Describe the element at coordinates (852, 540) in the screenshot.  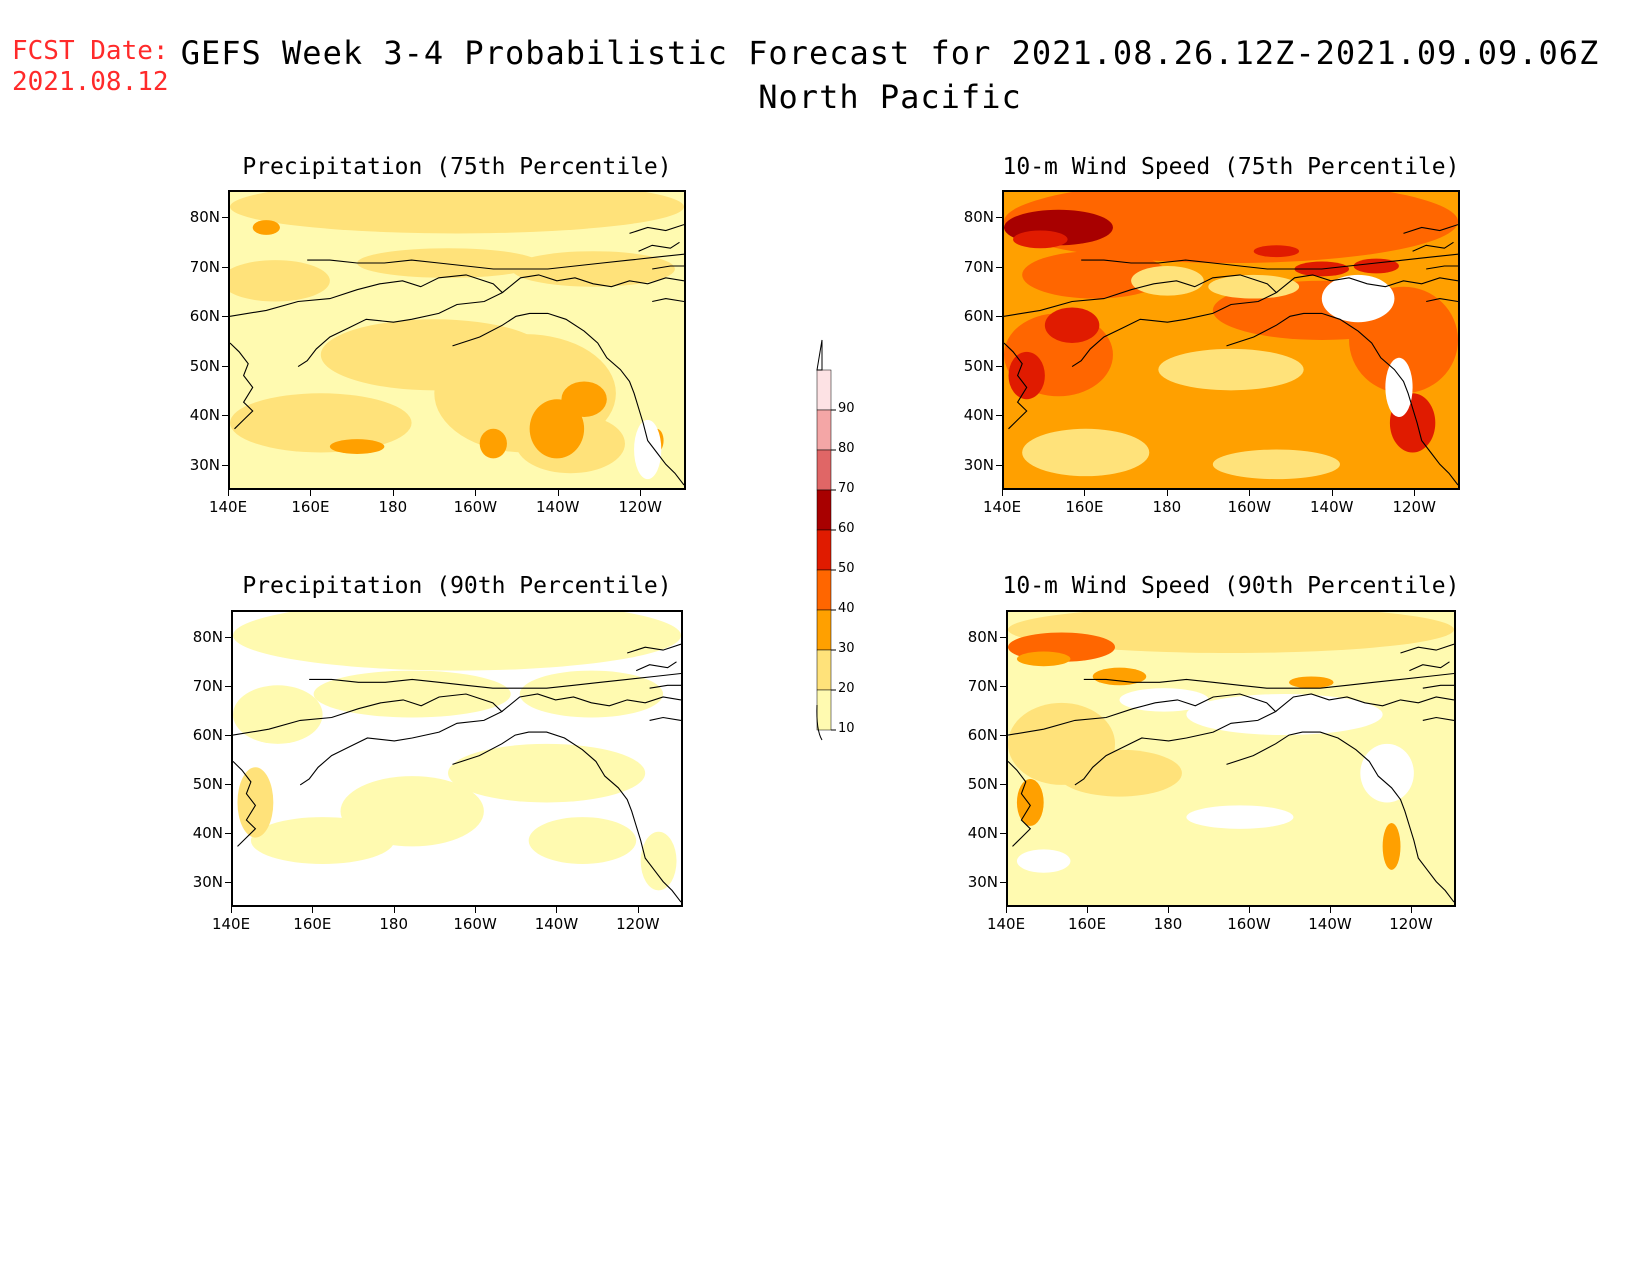
I see `colorbar: 90 80 70 60 50 40 30 20 10` at that location.